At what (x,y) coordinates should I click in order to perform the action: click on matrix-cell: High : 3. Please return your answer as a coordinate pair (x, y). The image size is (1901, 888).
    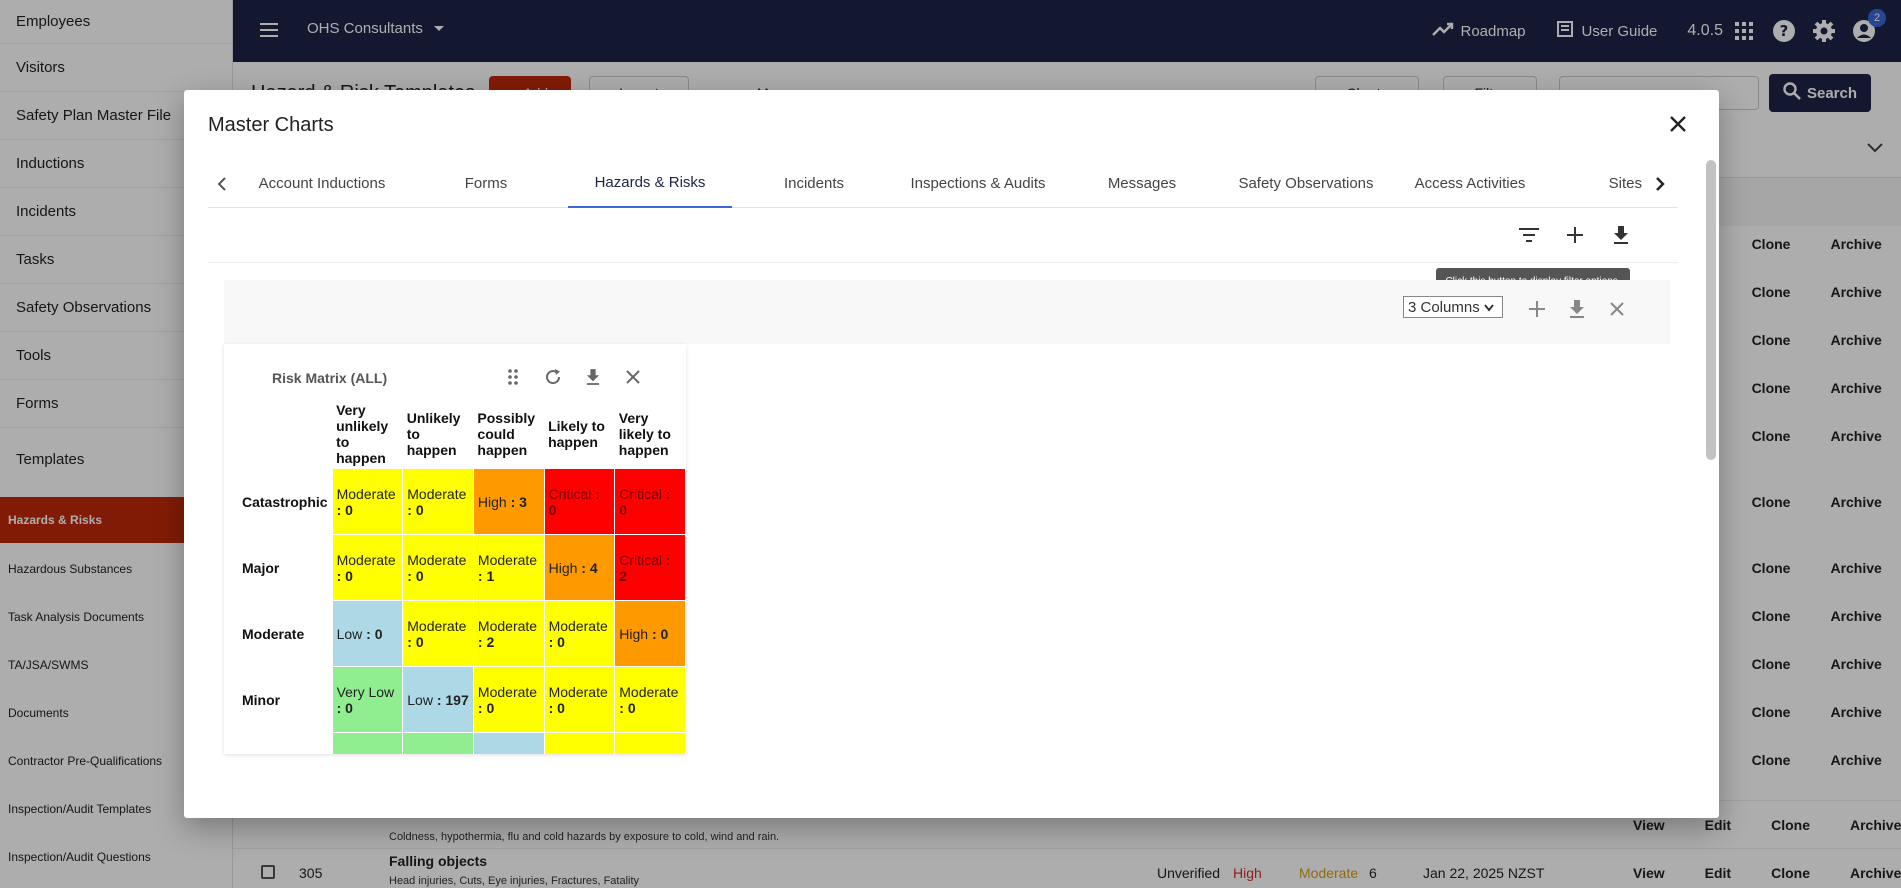
    Looking at the image, I should click on (508, 501).